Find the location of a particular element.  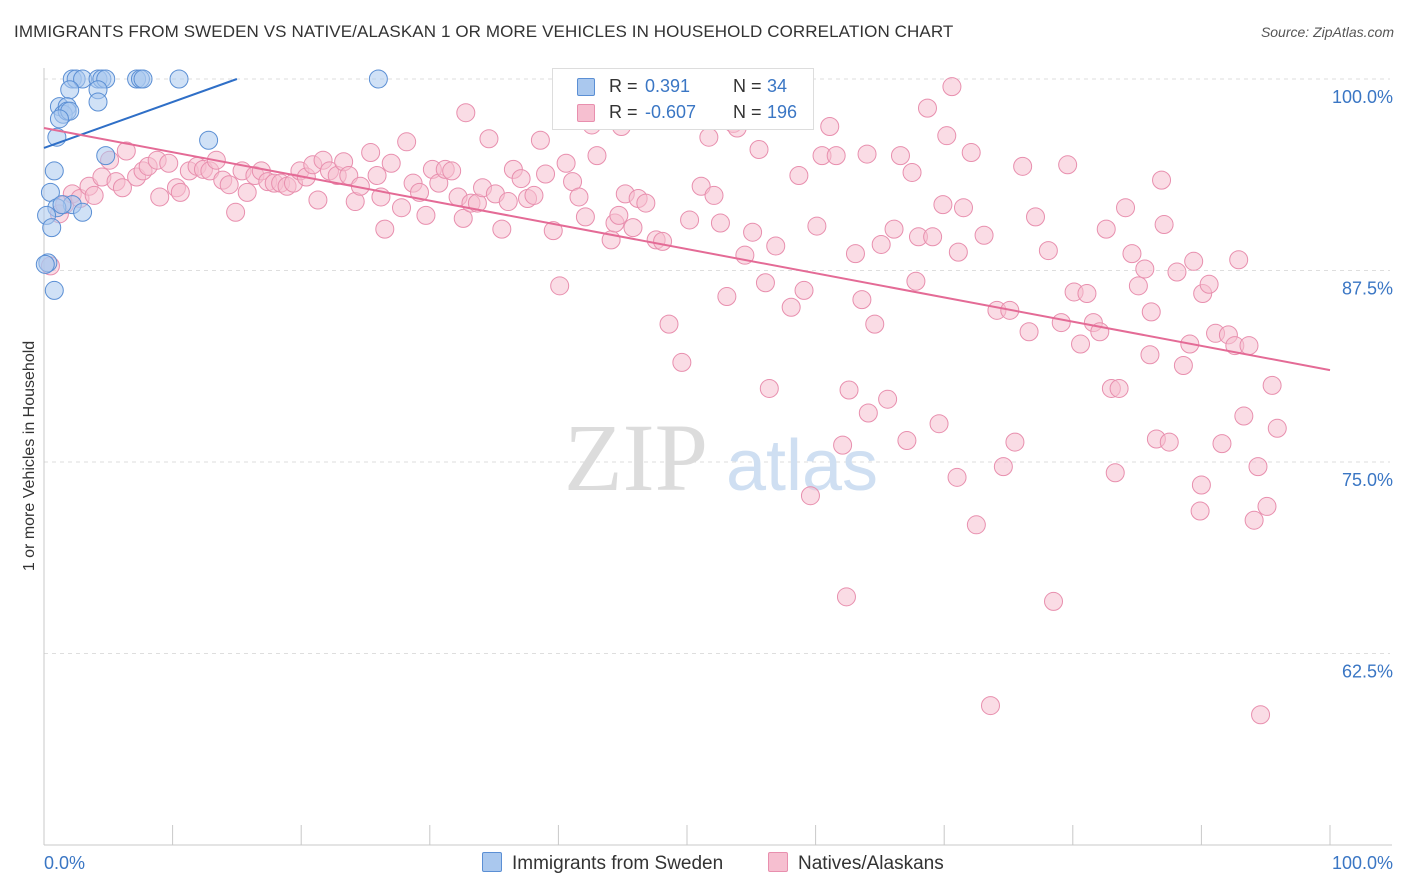

legend-item-natives: Natives/Alaskans is located at coordinates (856, 863).